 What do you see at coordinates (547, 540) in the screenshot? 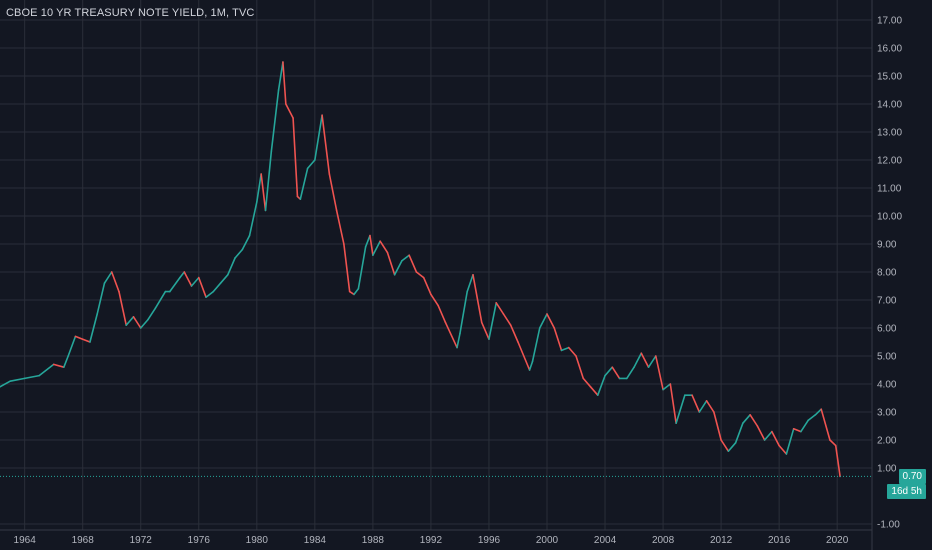
I see `x-tick-label: 2000` at bounding box center [547, 540].